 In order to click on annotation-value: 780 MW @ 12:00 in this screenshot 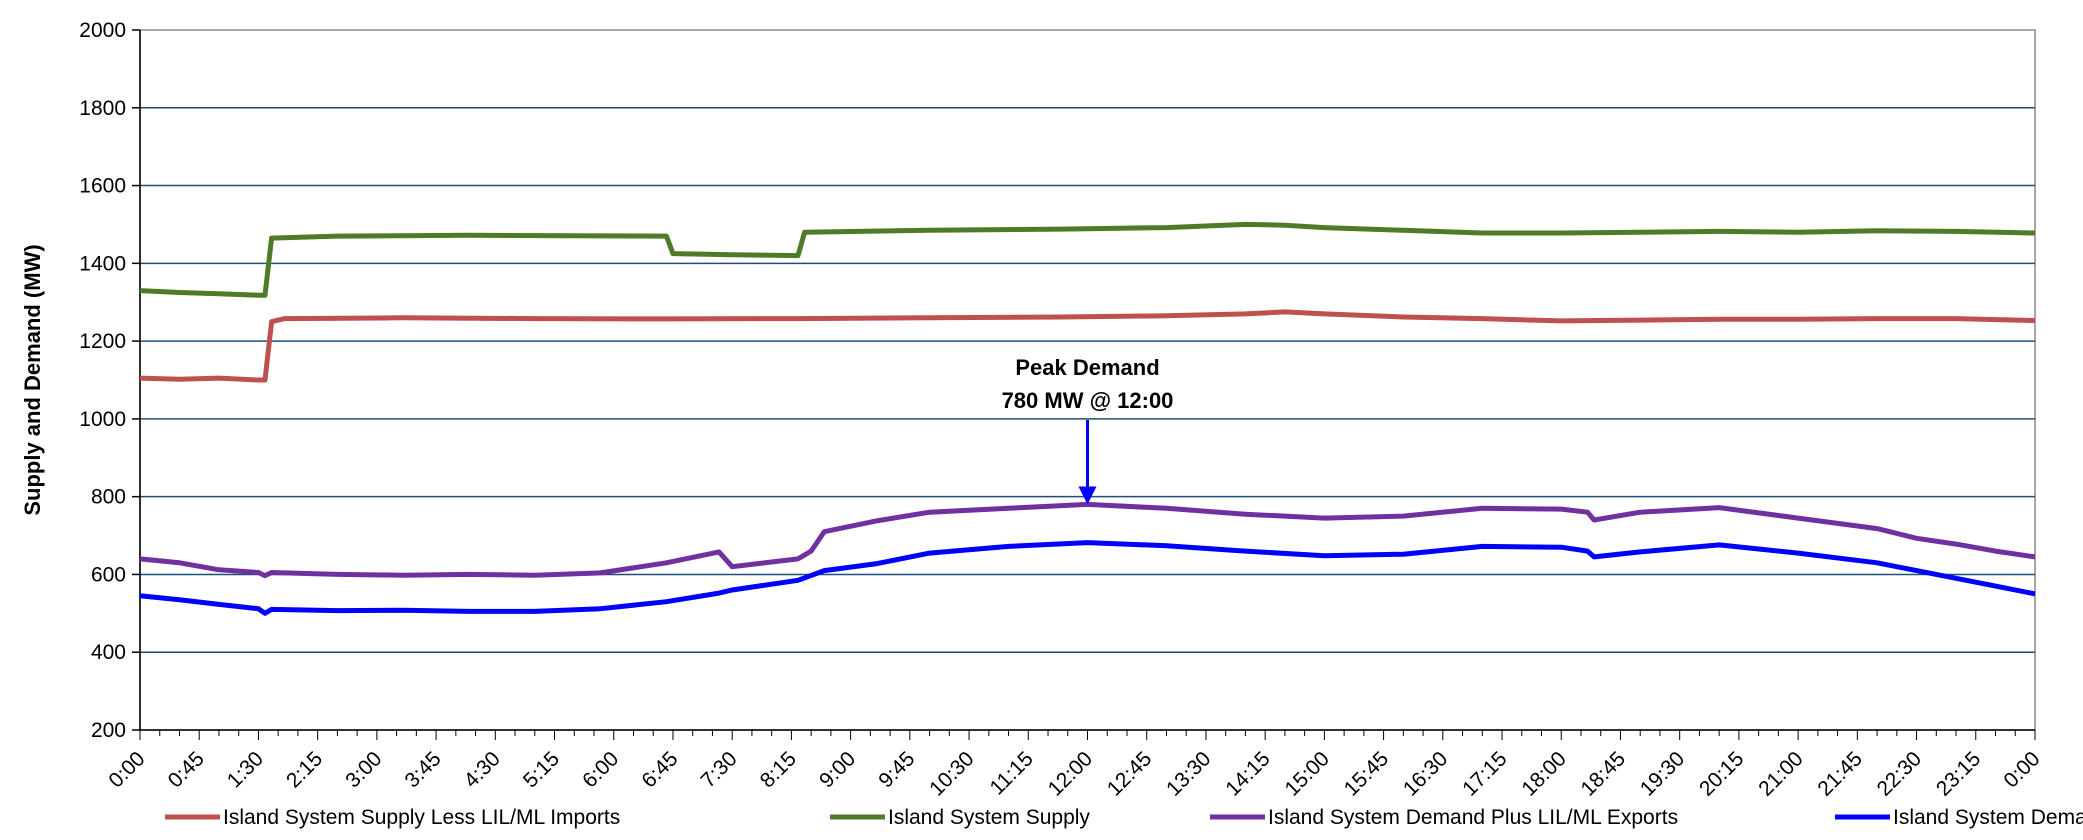, I will do `click(1088, 400)`.